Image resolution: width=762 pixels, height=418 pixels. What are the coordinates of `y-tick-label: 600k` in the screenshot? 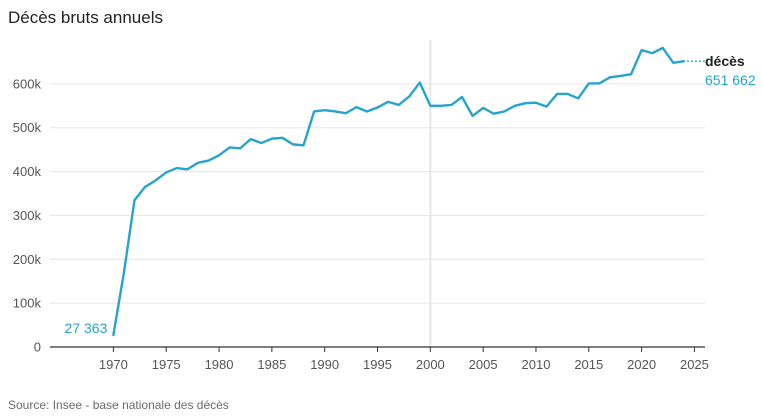 It's located at (27, 83).